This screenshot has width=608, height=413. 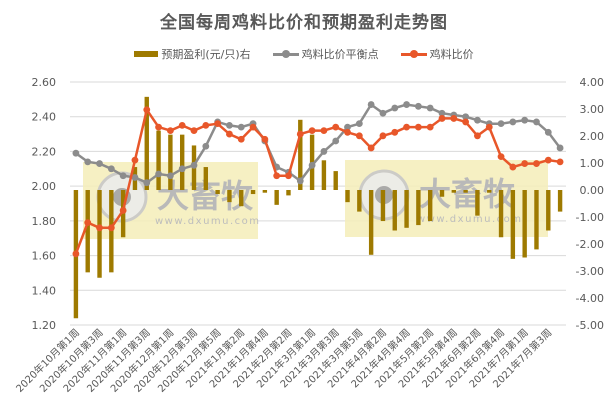 I want to click on legend-label-breakeven: 鸡料比价平衡点, so click(x=340, y=54).